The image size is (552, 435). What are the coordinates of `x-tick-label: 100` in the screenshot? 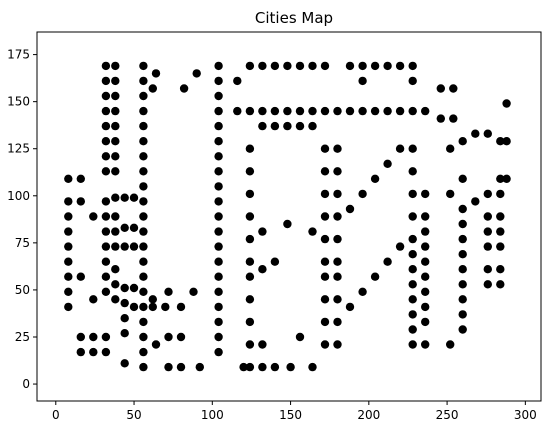 It's located at (212, 415).